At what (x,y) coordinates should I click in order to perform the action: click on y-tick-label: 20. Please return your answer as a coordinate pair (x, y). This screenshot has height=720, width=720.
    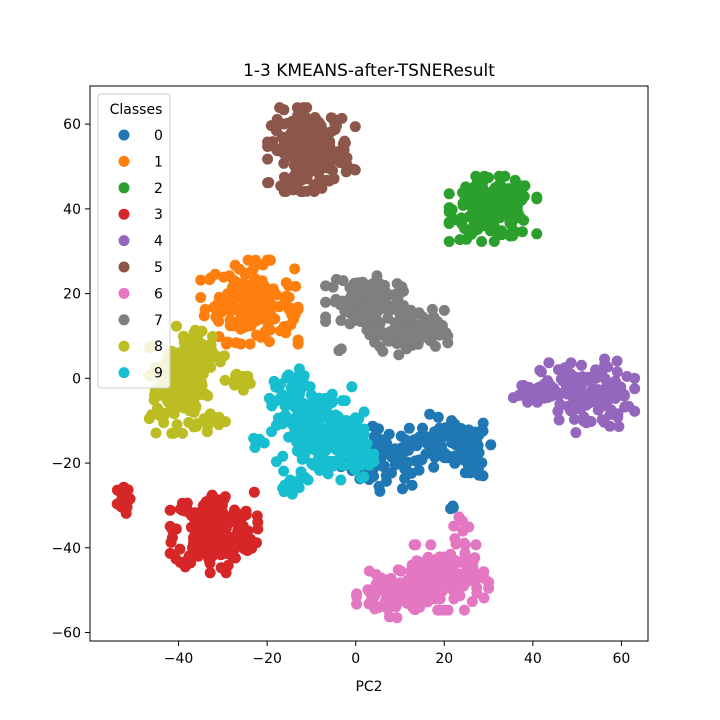
    Looking at the image, I should click on (72, 295).